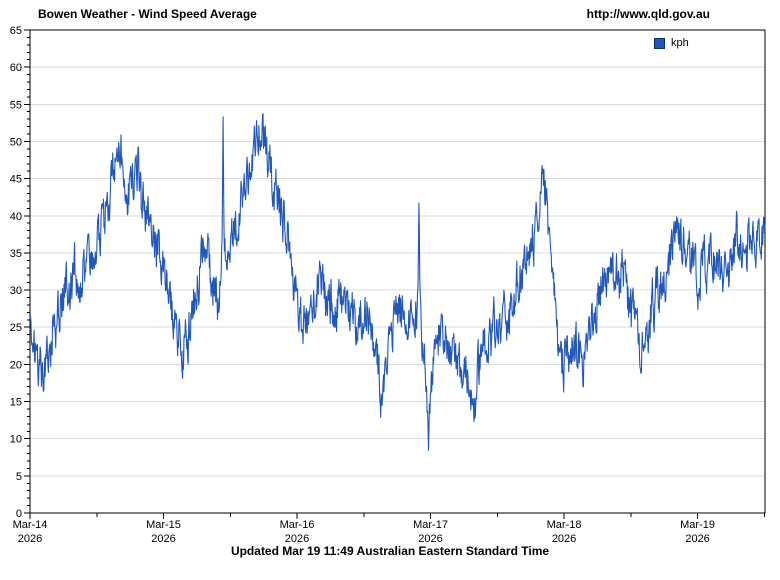  What do you see at coordinates (659, 43) in the screenshot?
I see `legend-swatch-icon` at bounding box center [659, 43].